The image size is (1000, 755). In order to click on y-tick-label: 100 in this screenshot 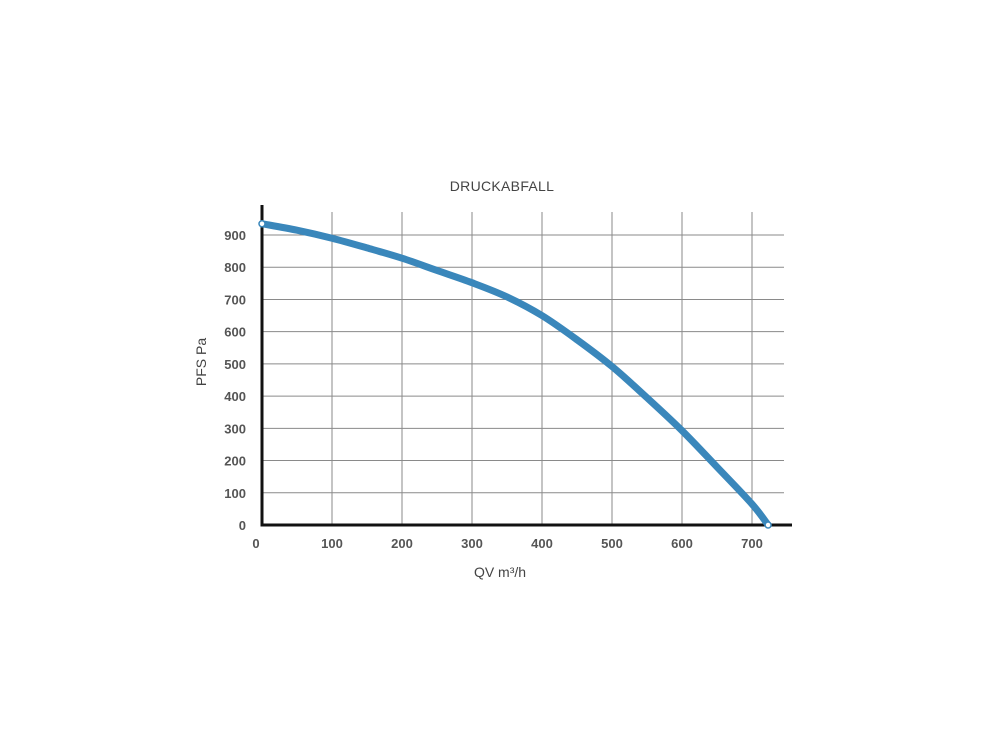, I will do `click(235, 493)`.